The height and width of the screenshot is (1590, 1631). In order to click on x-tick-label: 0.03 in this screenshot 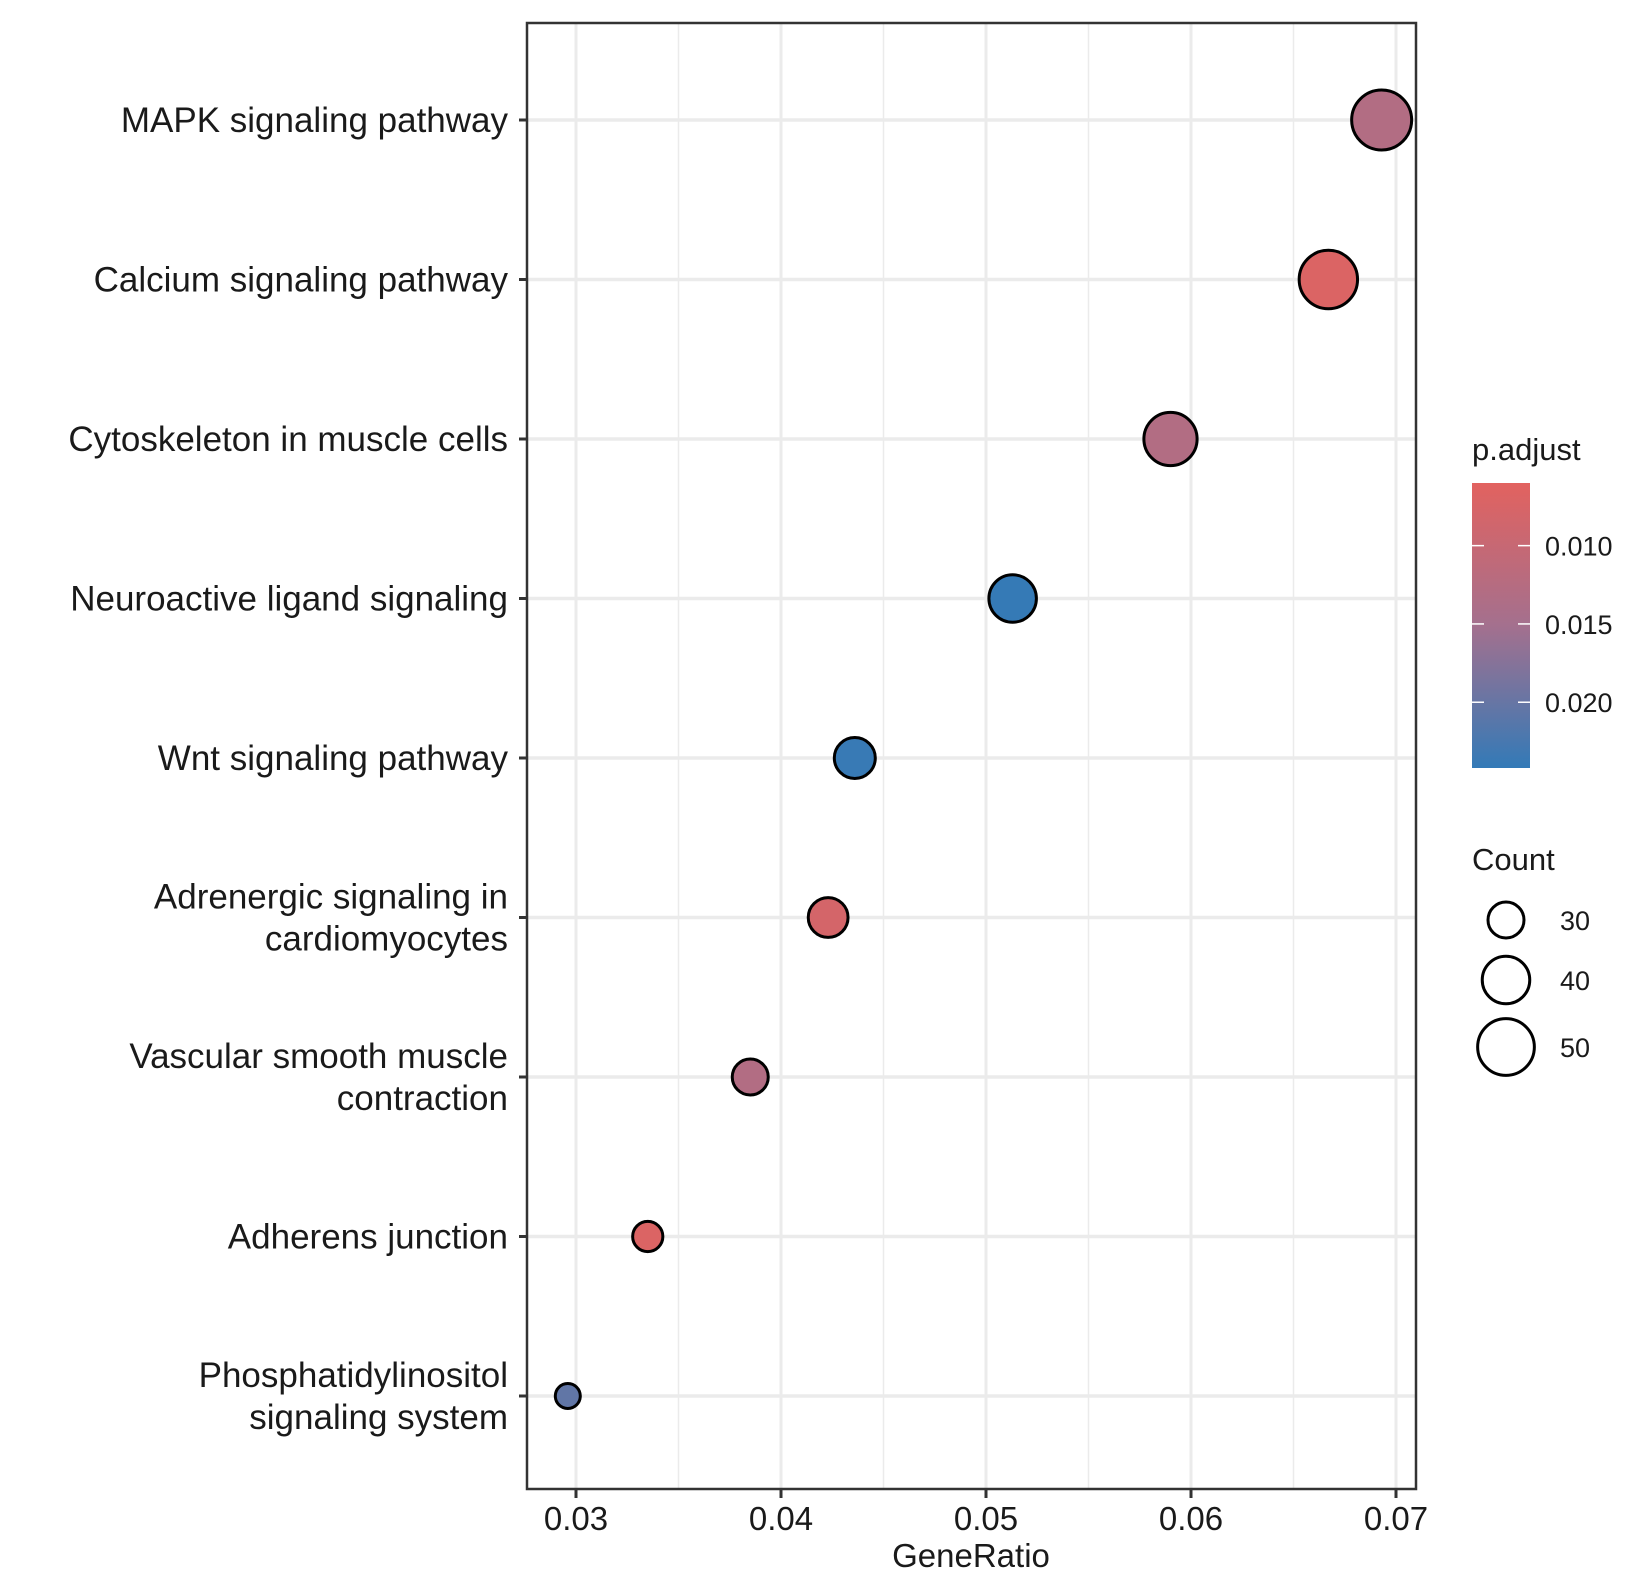, I will do `click(576, 1518)`.